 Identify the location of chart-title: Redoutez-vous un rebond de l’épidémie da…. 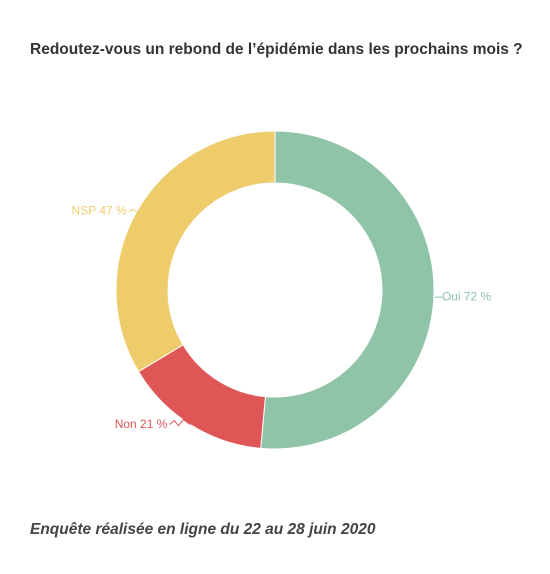
(276, 49).